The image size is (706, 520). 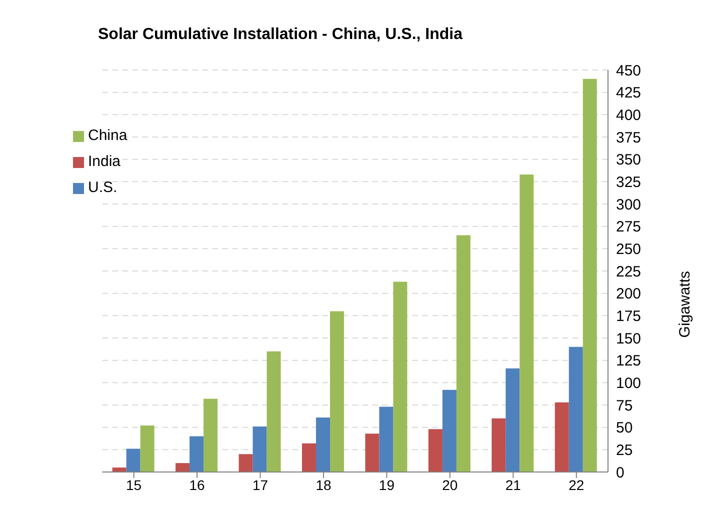 I want to click on y-tick-label: 350, so click(x=629, y=160).